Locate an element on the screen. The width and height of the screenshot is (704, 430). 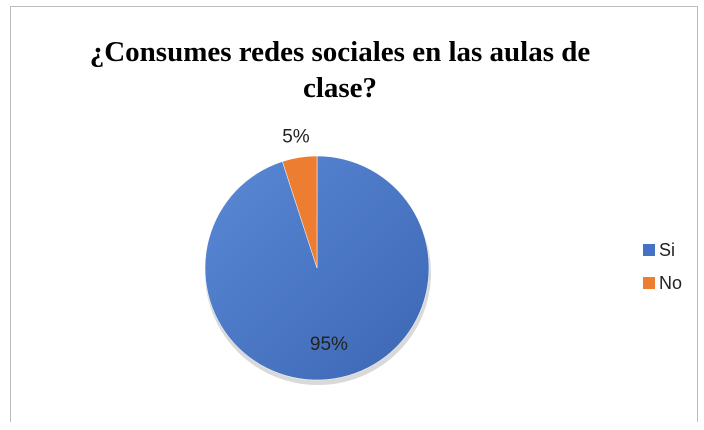
data-label-si: 95% is located at coordinates (329, 344).